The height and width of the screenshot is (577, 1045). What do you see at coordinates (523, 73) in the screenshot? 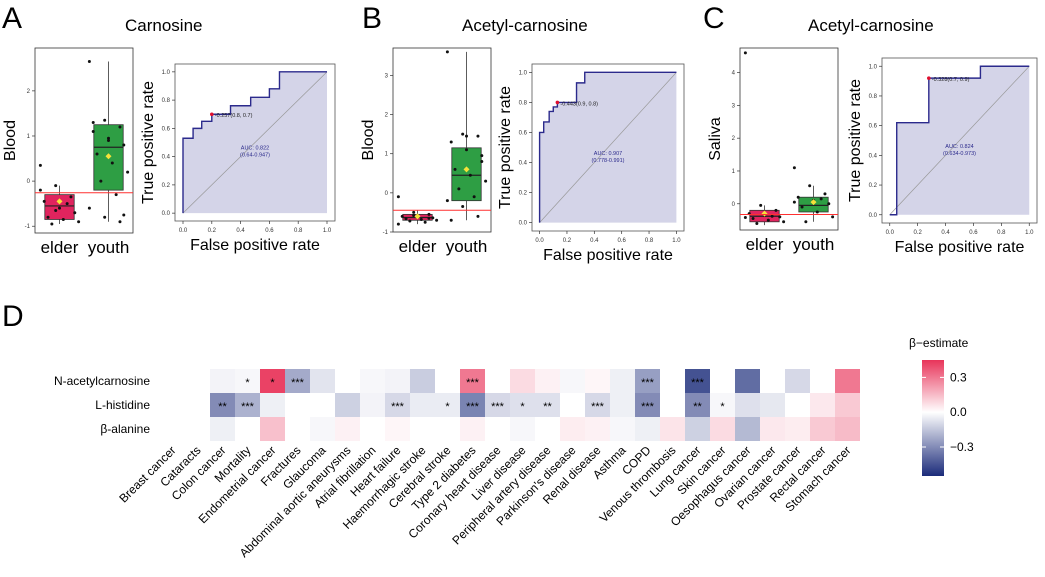
I see `y-tick-label: 1.0` at bounding box center [523, 73].